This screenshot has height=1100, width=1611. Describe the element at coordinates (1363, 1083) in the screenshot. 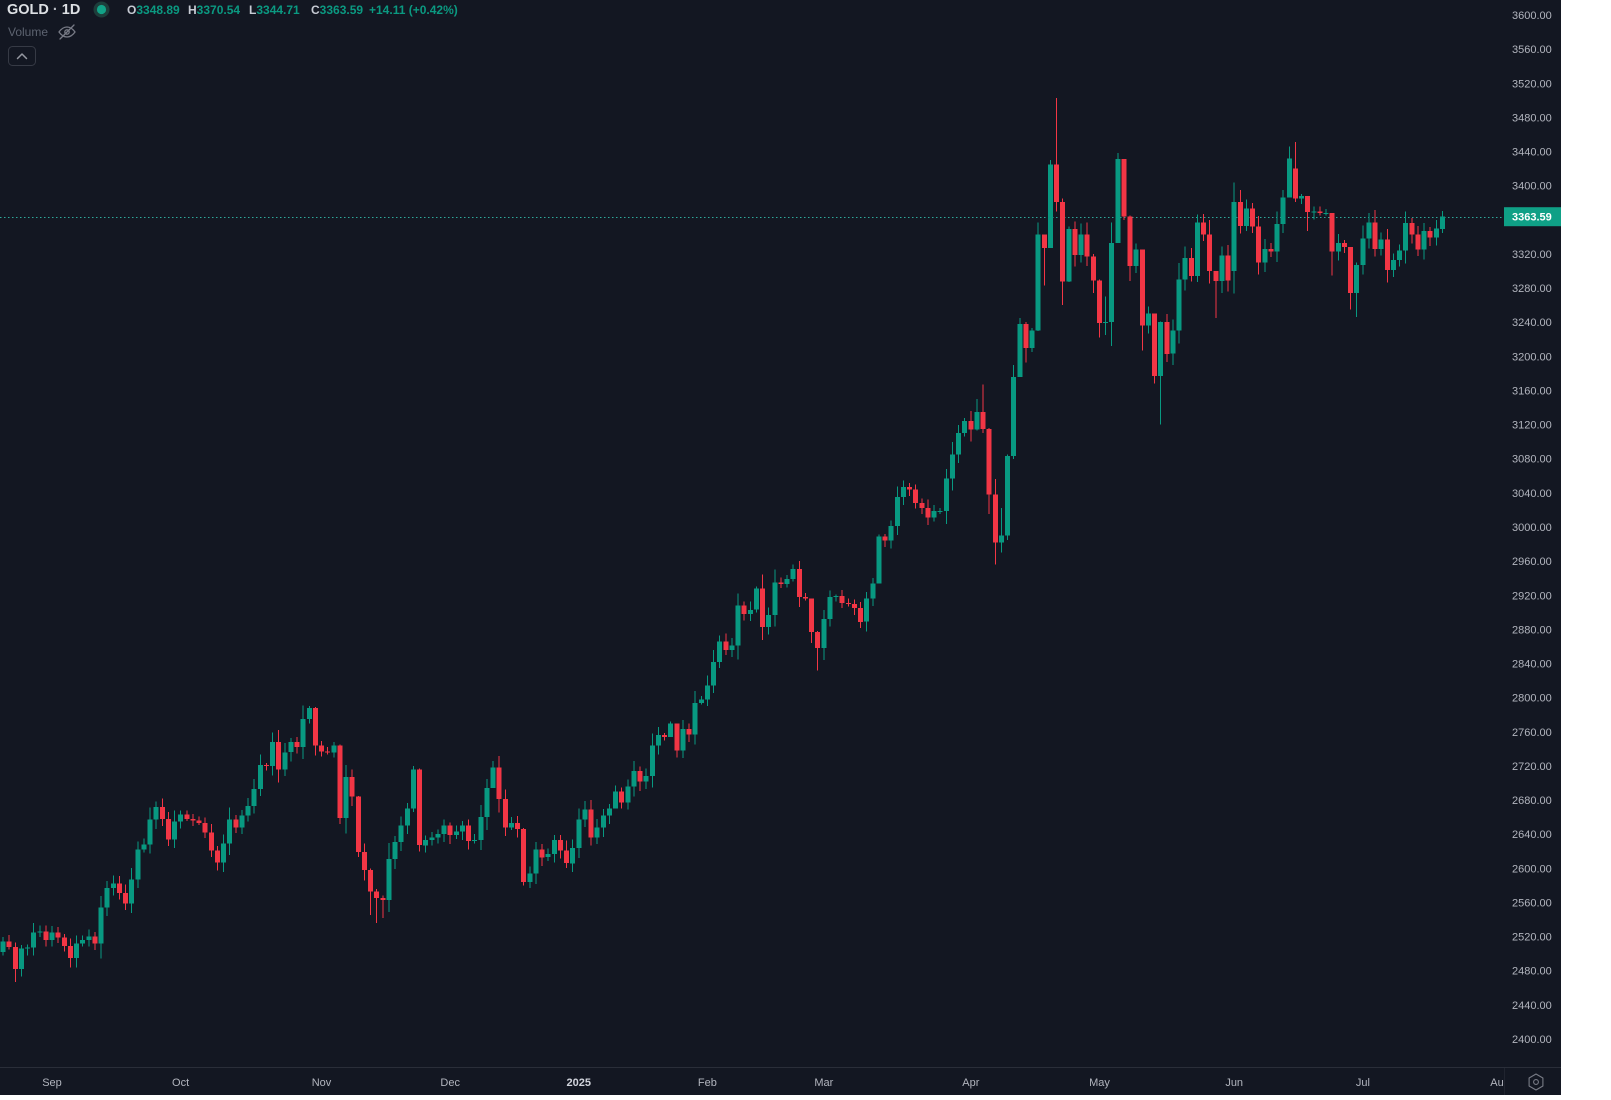

I see `svg-text: Jul` at that location.